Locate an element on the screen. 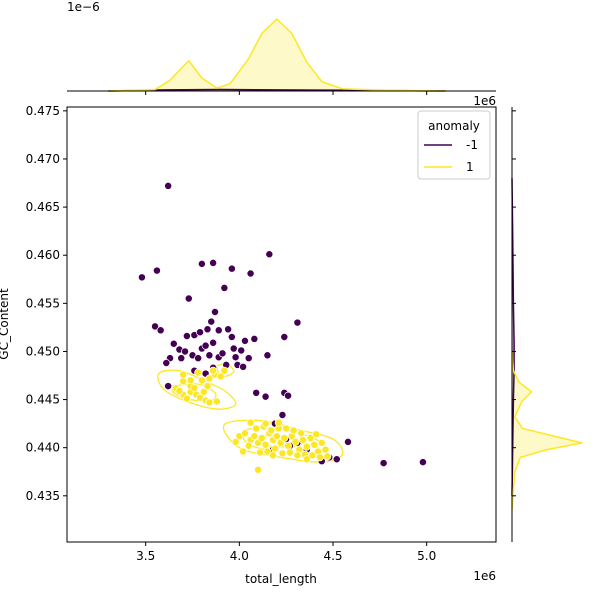 The image size is (600, 600). y-tick-label: 0.445 is located at coordinates (43, 400).